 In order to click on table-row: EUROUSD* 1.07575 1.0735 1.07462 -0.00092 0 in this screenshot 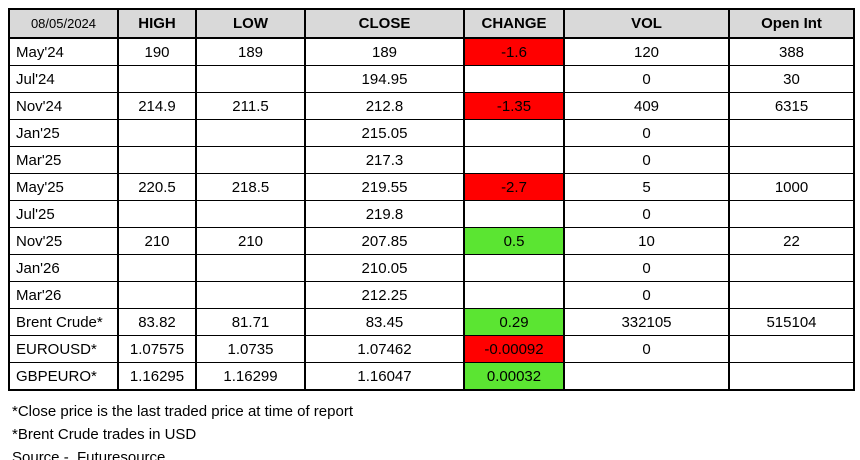, I will do `click(431, 349)`.